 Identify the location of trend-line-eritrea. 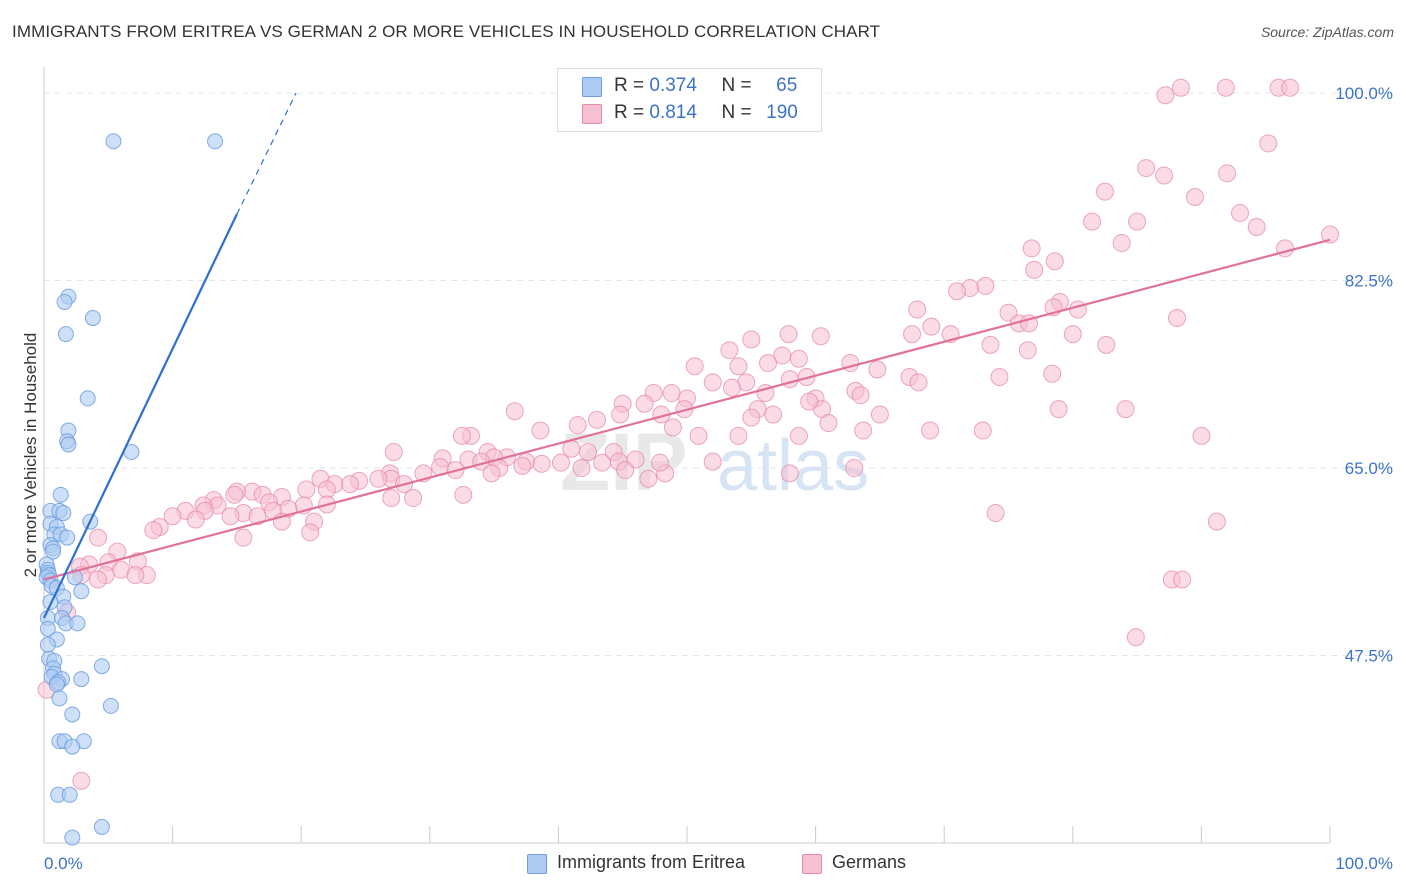
(140, 416).